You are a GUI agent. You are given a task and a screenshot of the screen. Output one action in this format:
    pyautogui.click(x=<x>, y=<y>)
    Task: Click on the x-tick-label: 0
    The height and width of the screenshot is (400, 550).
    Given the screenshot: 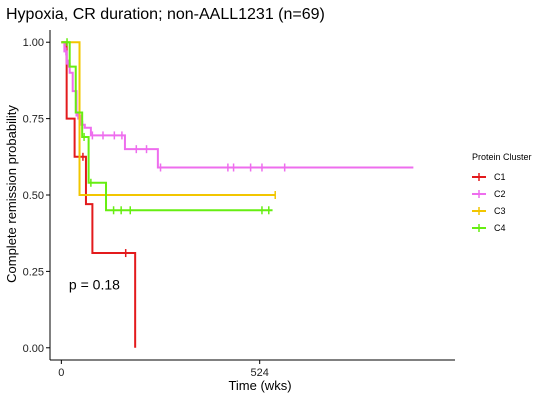 What is the action you would take?
    pyautogui.click(x=61, y=373)
    